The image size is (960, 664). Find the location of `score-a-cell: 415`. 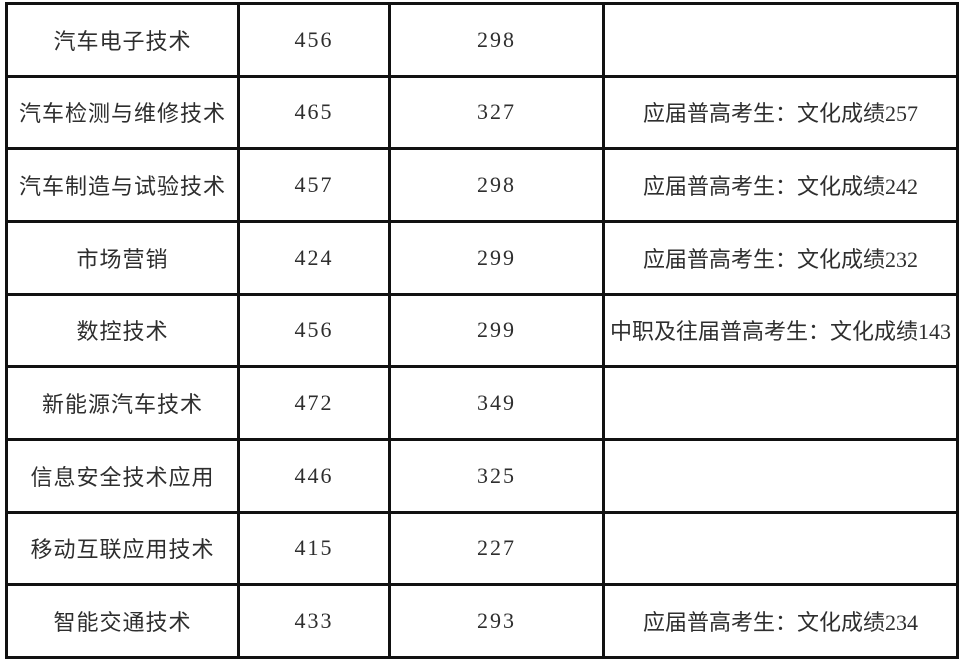

score-a-cell: 415 is located at coordinates (314, 548).